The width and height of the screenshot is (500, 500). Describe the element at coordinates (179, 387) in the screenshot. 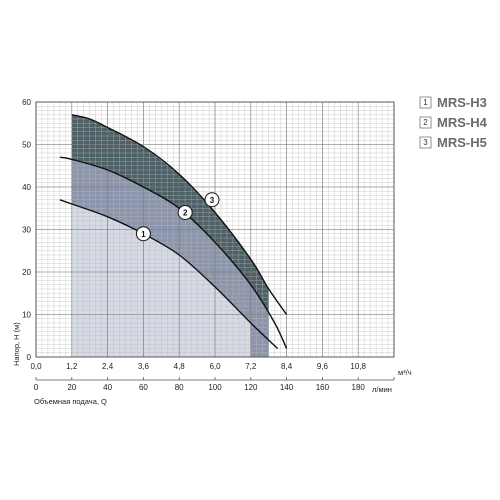

I see `x-tick-label-bottom: 80` at that location.